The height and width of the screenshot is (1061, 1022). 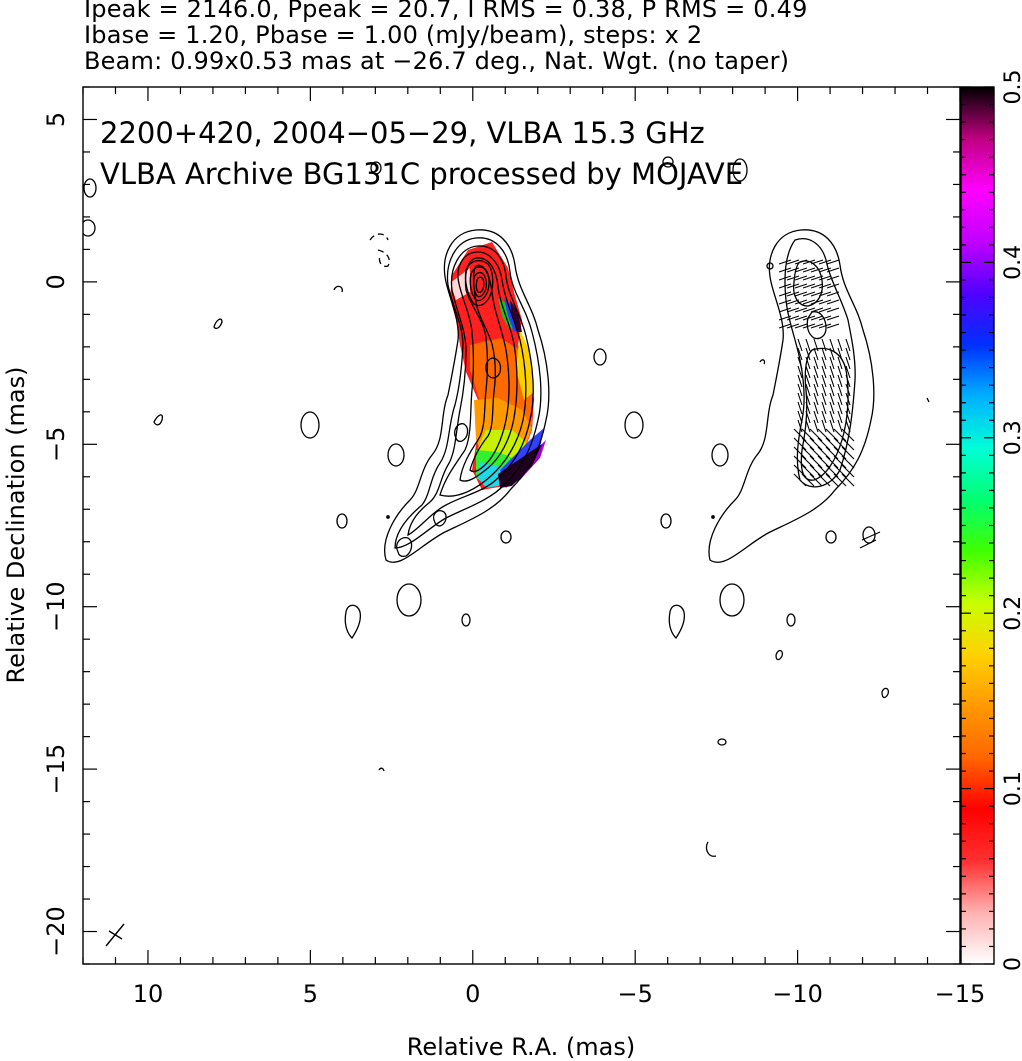 What do you see at coordinates (56, 281) in the screenshot?
I see `y-tick-label: 0` at bounding box center [56, 281].